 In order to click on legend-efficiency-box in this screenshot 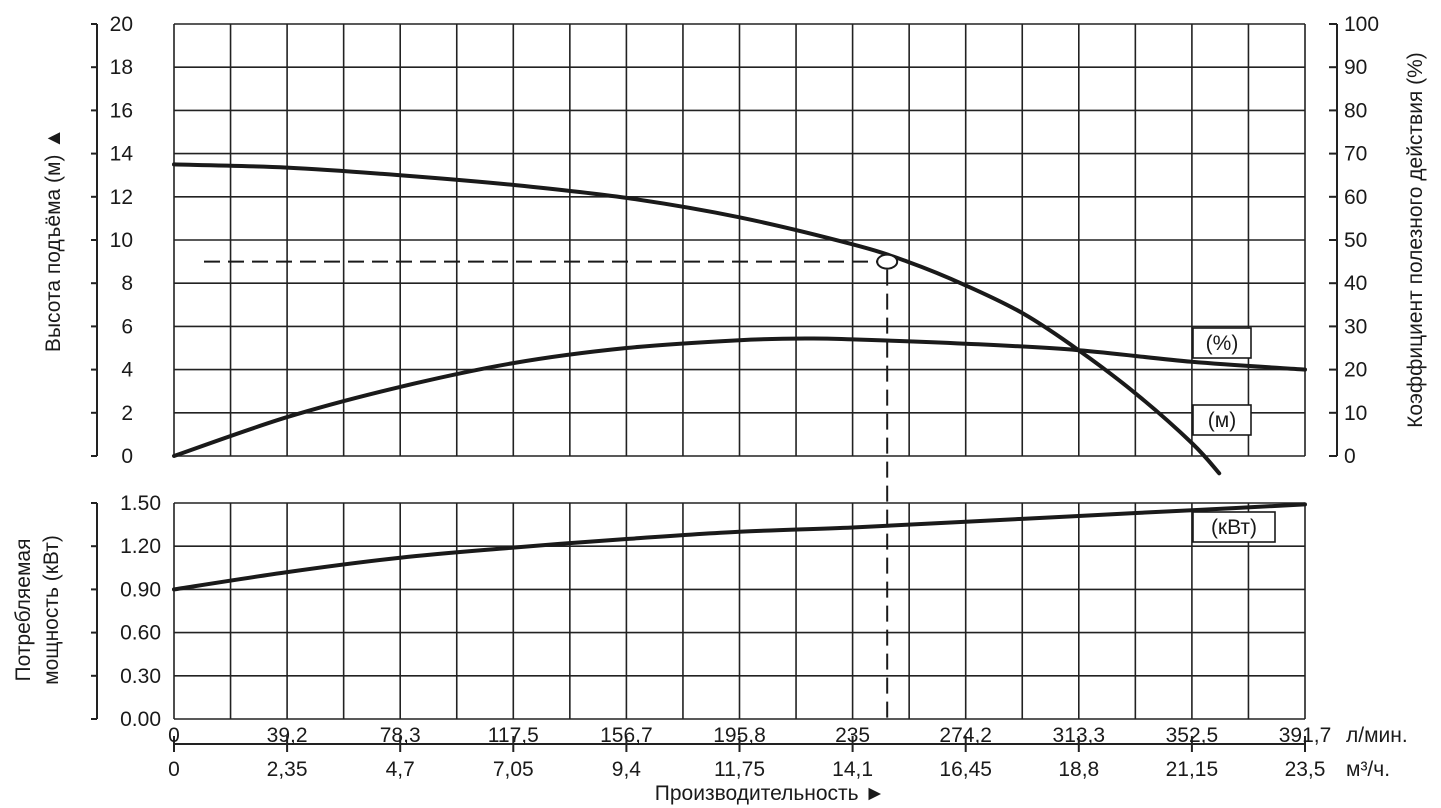, I will do `click(1222, 343)`.